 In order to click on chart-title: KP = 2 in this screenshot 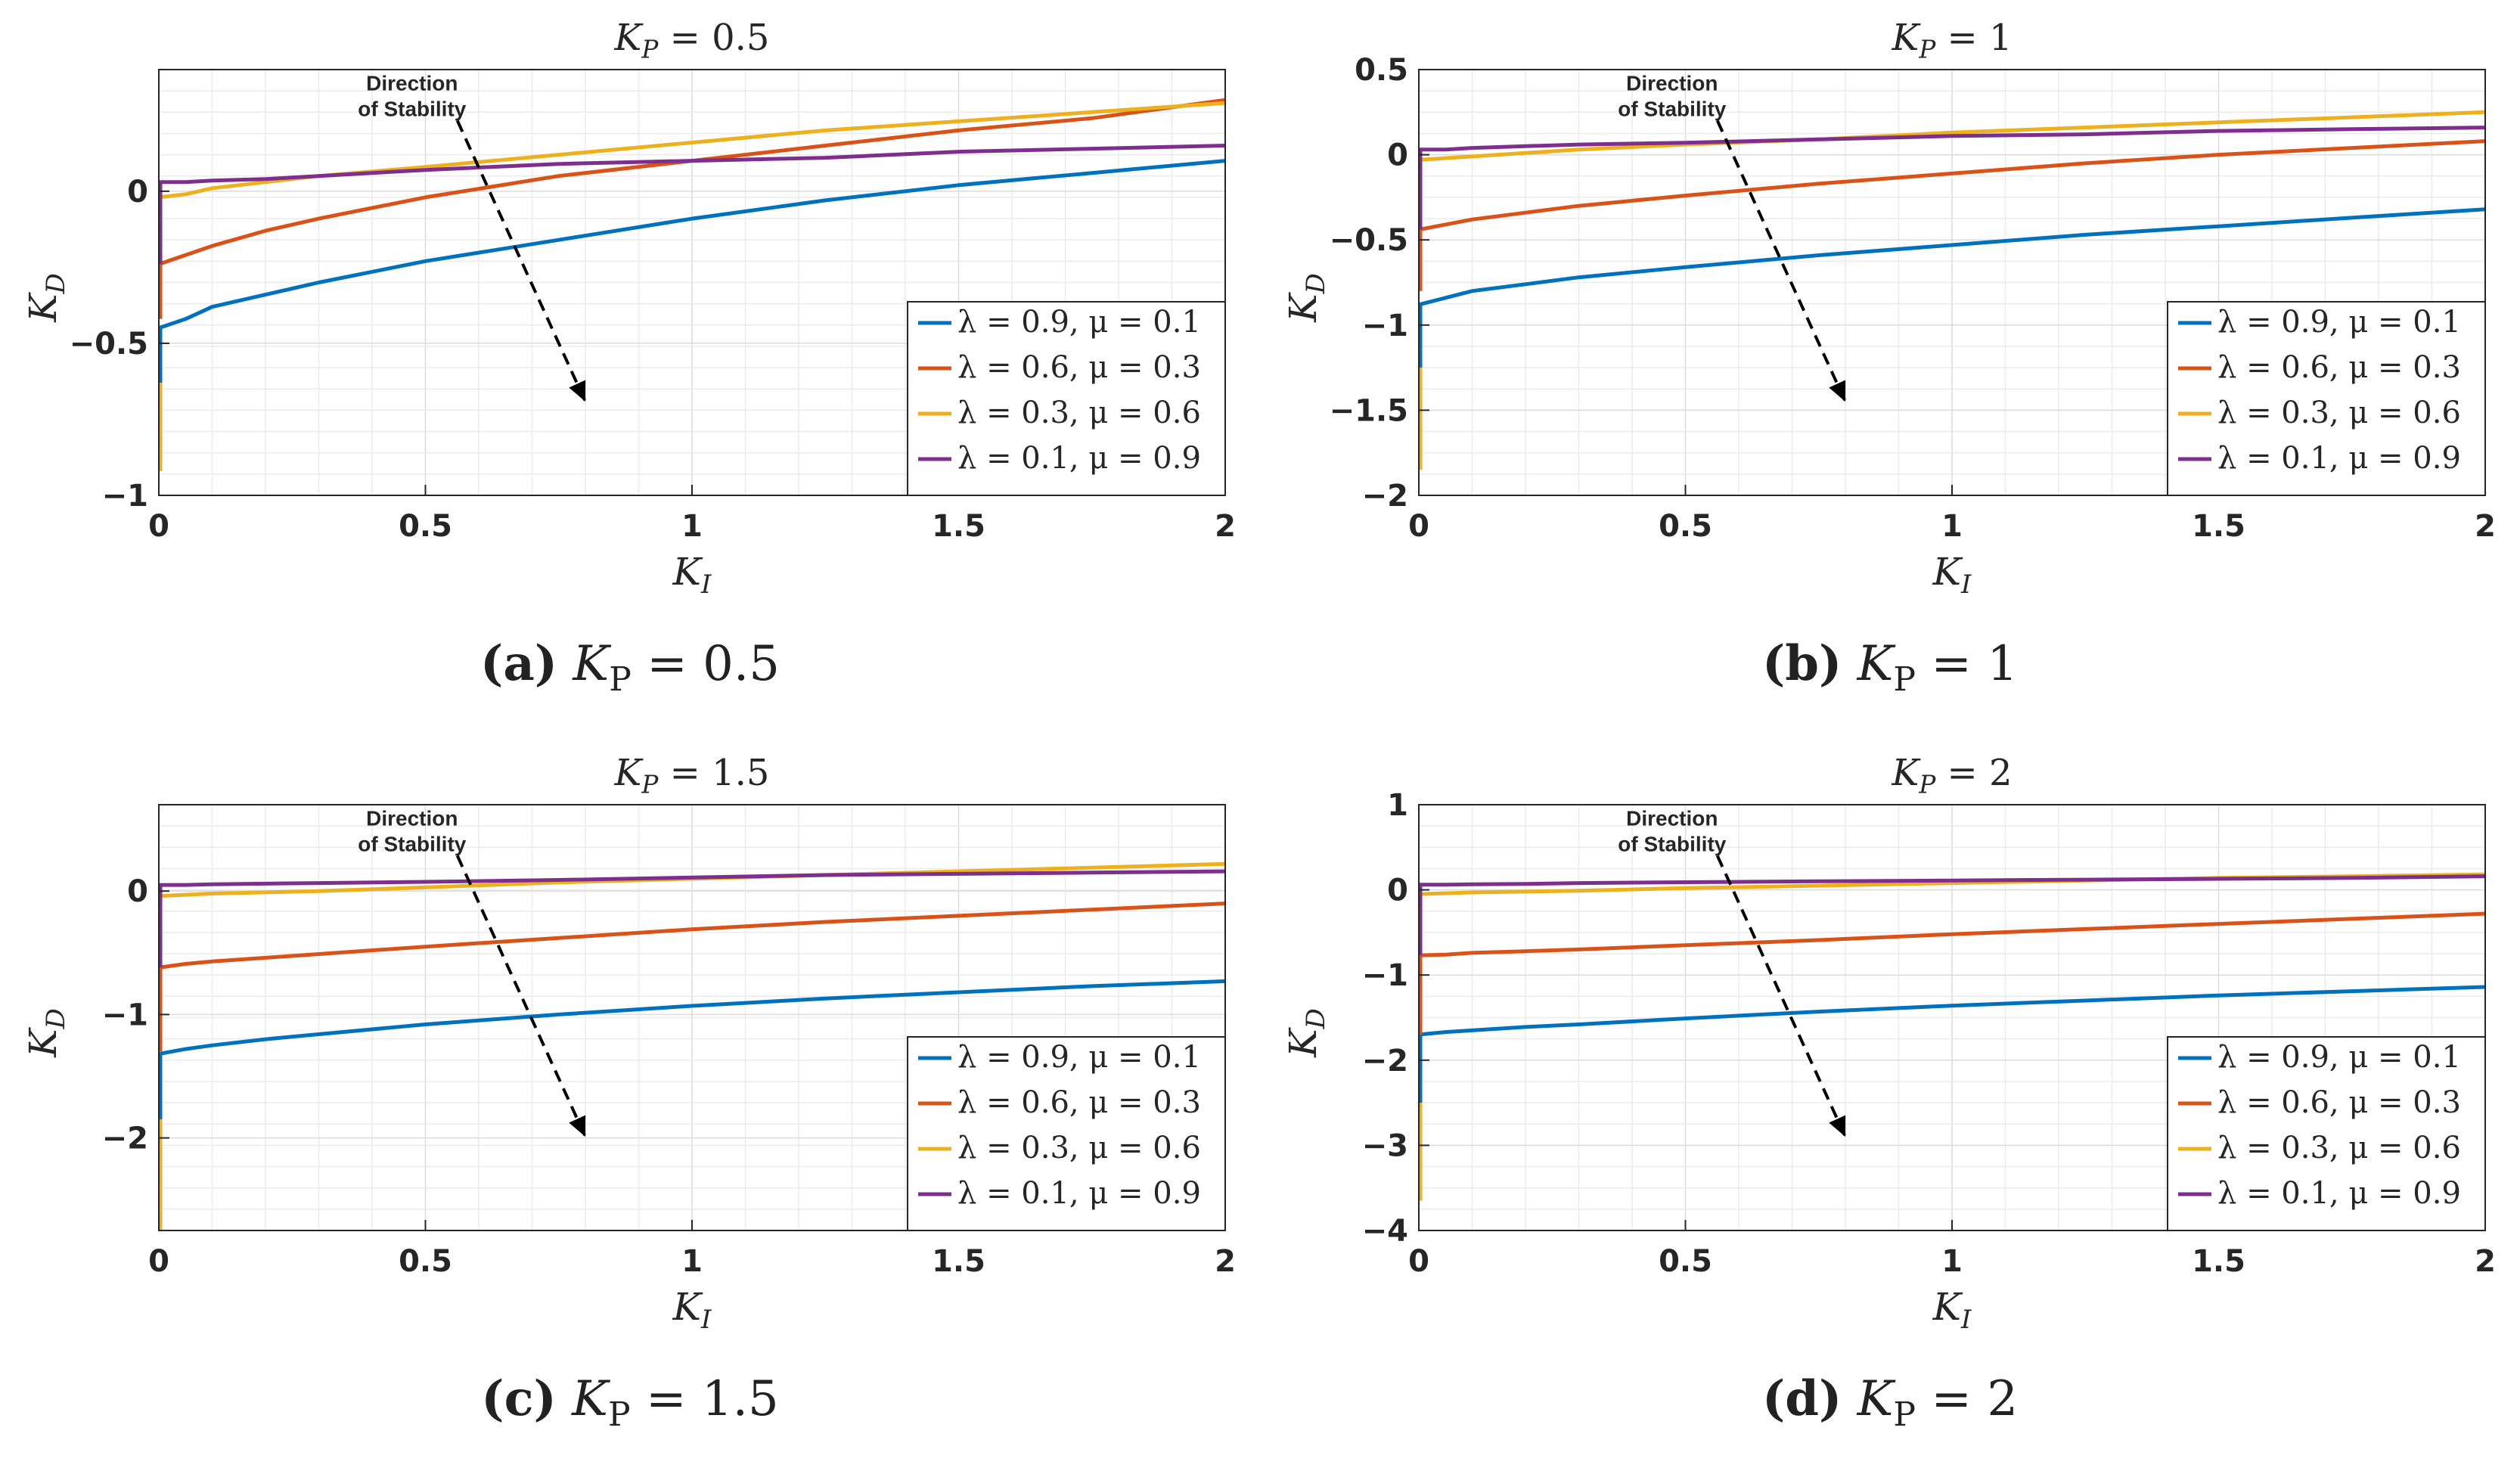, I will do `click(1951, 775)`.